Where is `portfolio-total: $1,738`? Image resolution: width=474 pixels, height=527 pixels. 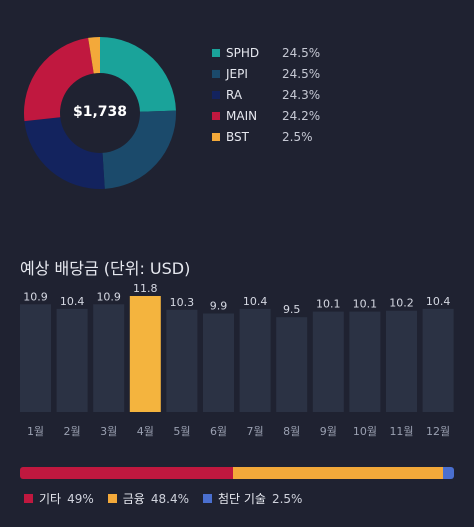 portfolio-total: $1,738 is located at coordinates (100, 112).